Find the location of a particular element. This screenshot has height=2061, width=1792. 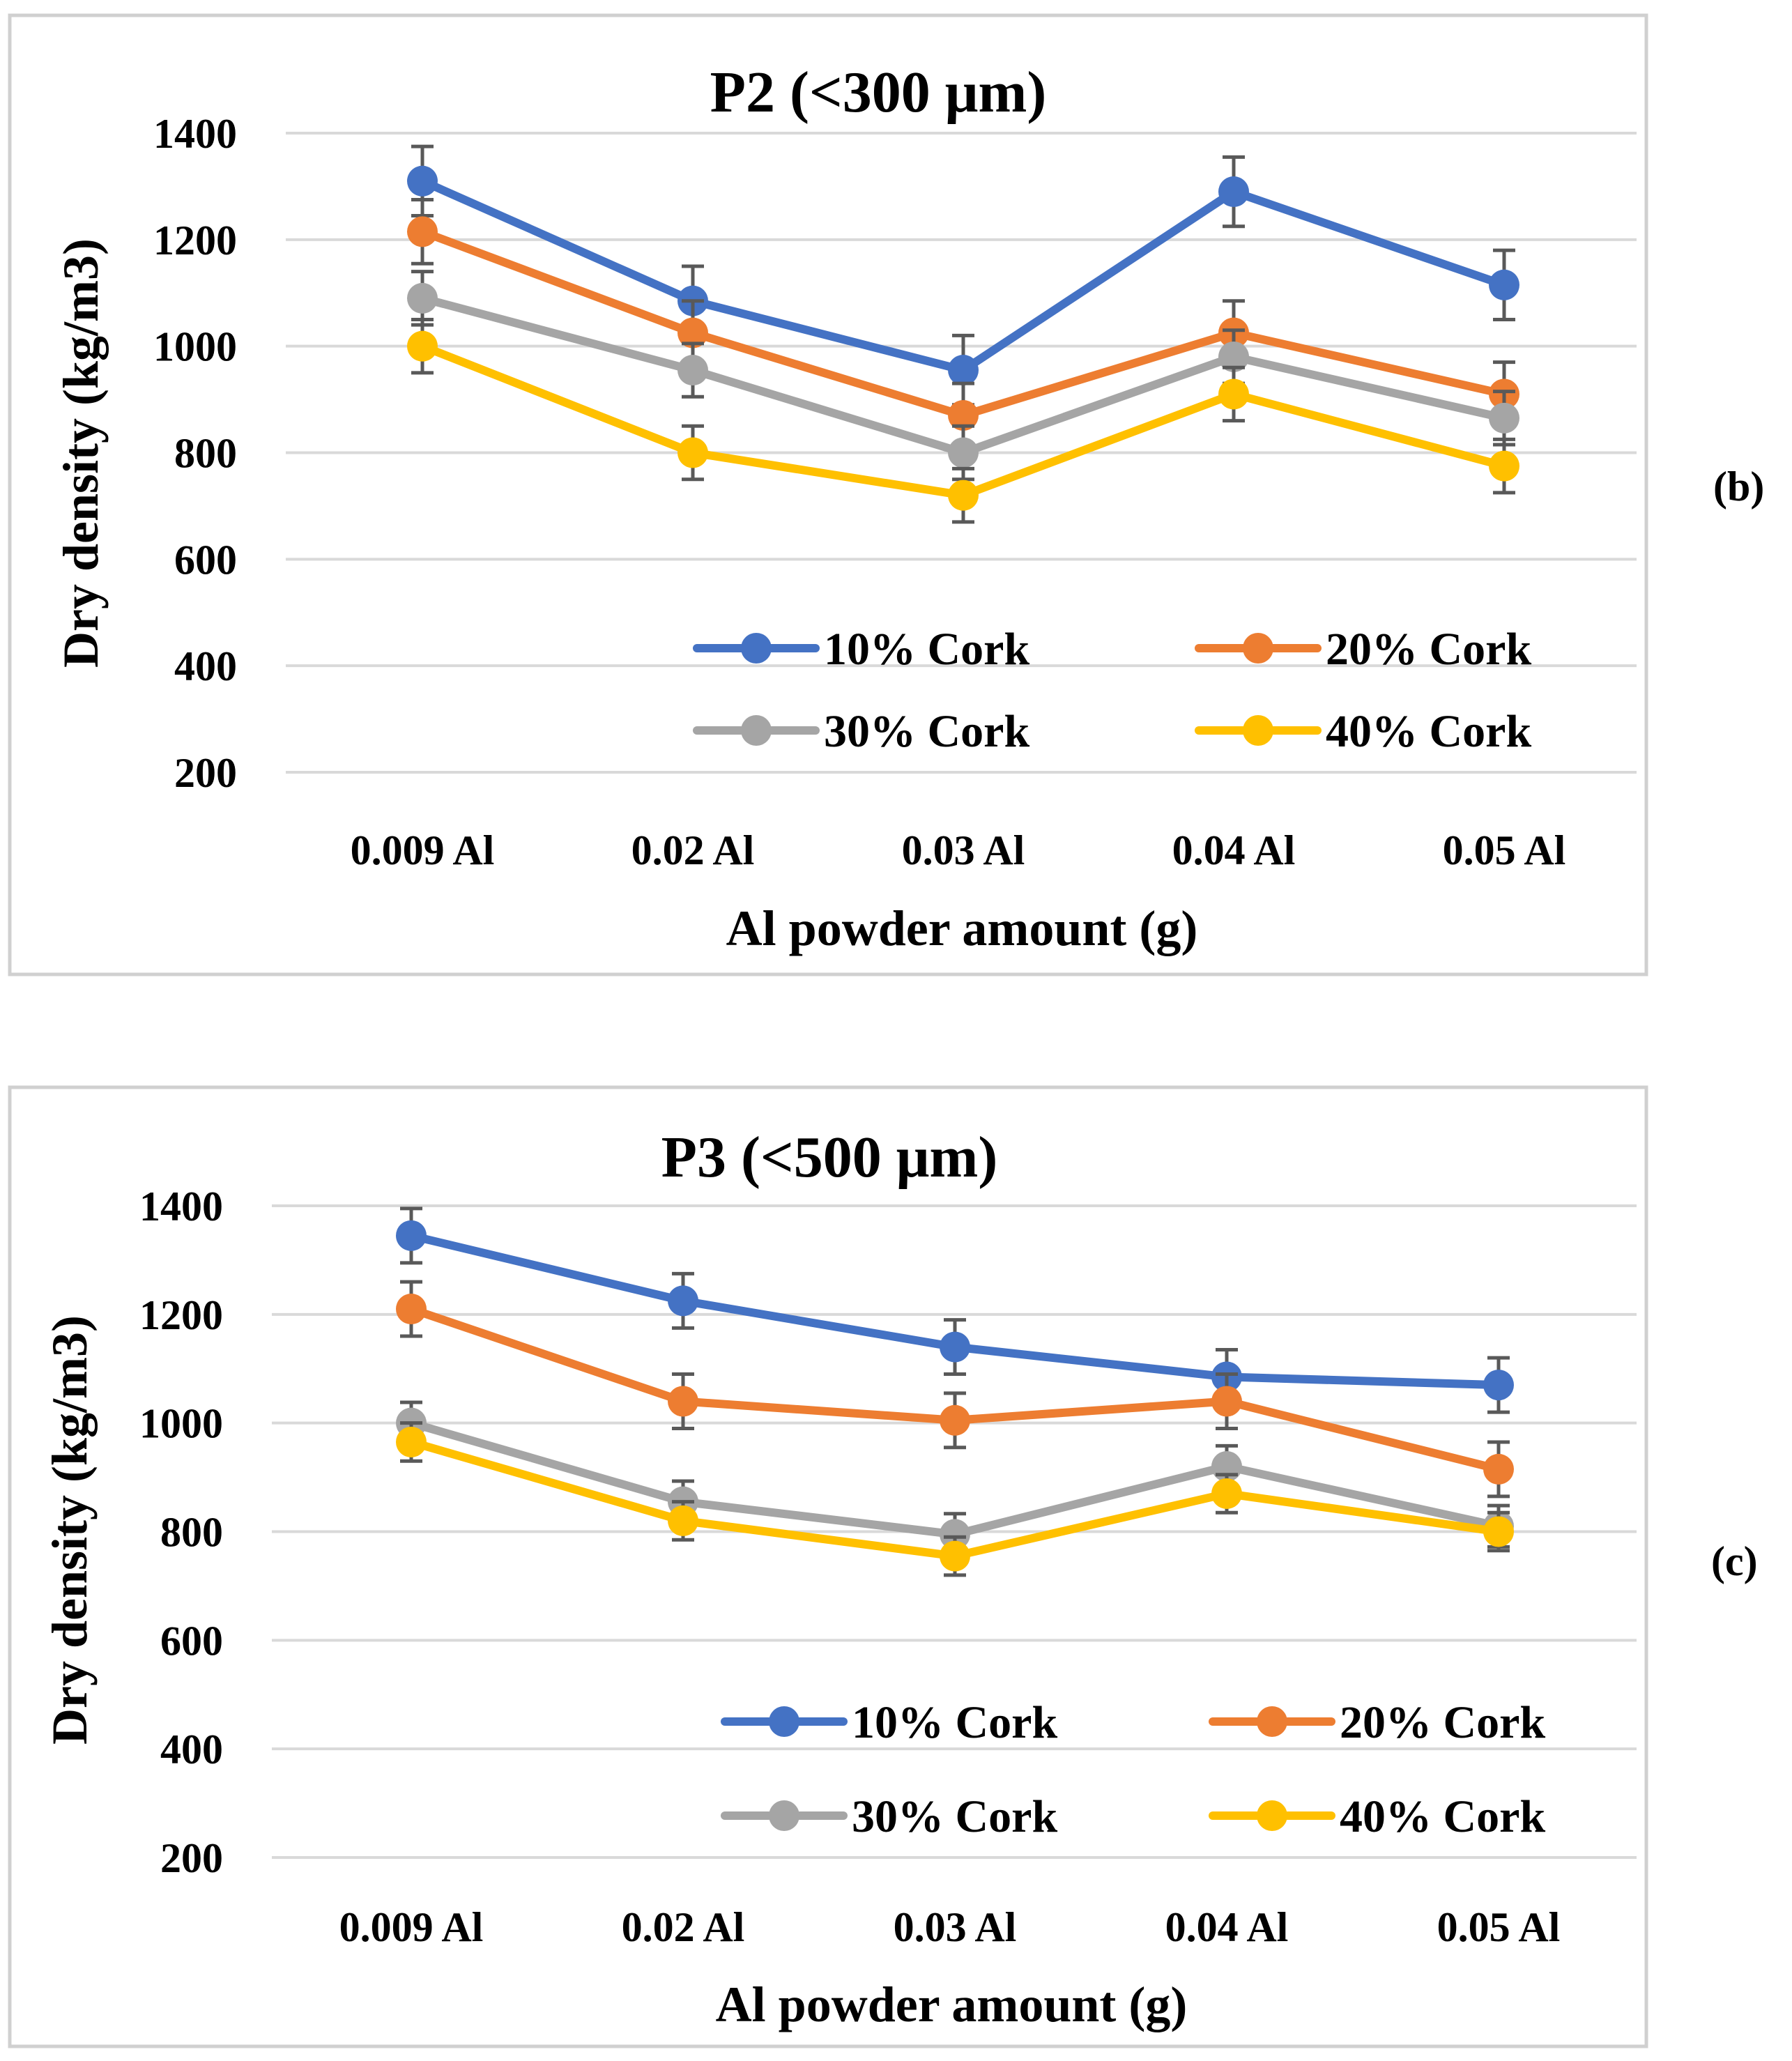

x-tick-labels: 0.009 Al 0.02 Al 0.03 Al 0.04 Al 0.05 Al is located at coordinates (958, 850).